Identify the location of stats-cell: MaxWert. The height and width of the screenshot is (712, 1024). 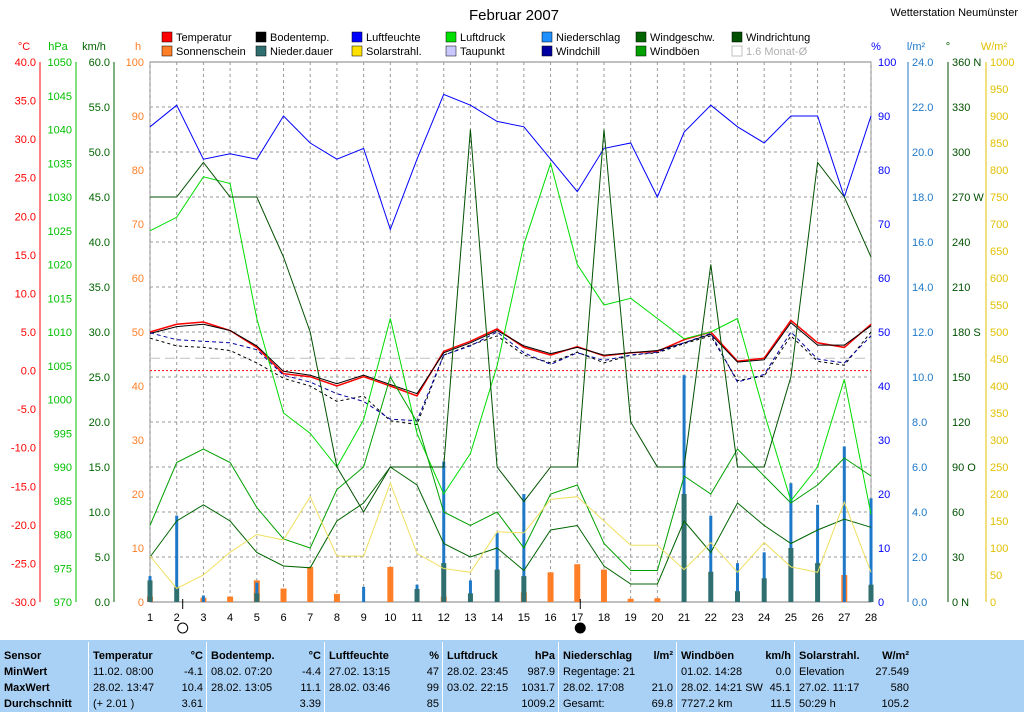
(27, 688).